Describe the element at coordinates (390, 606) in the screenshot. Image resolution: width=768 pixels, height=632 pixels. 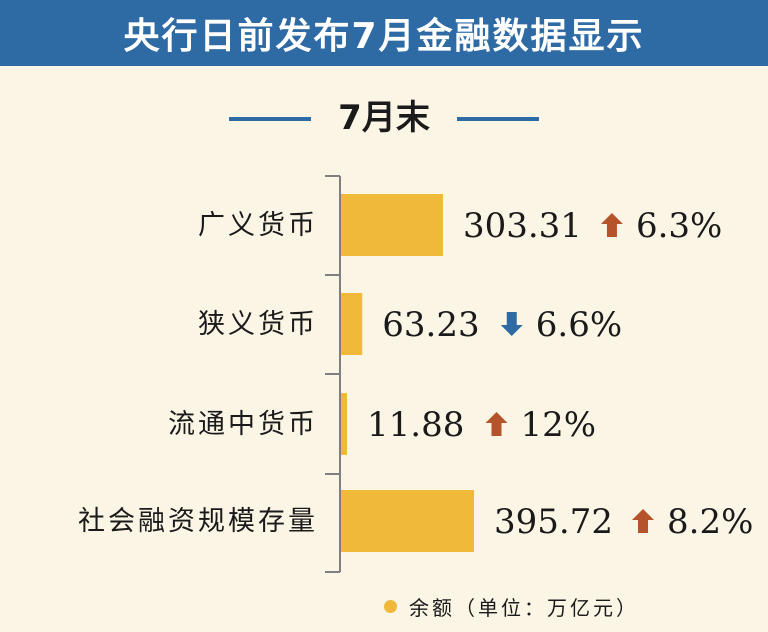
I see `legend-swatch` at that location.